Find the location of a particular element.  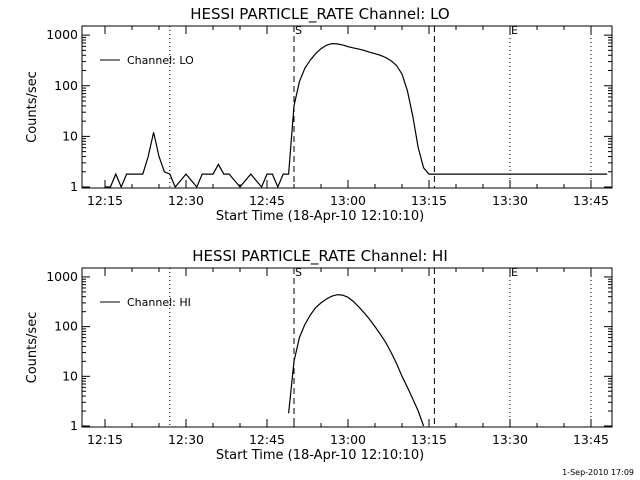

chart-title: HESSI PARTICLE_RATE Channel: HI is located at coordinates (320, 256).